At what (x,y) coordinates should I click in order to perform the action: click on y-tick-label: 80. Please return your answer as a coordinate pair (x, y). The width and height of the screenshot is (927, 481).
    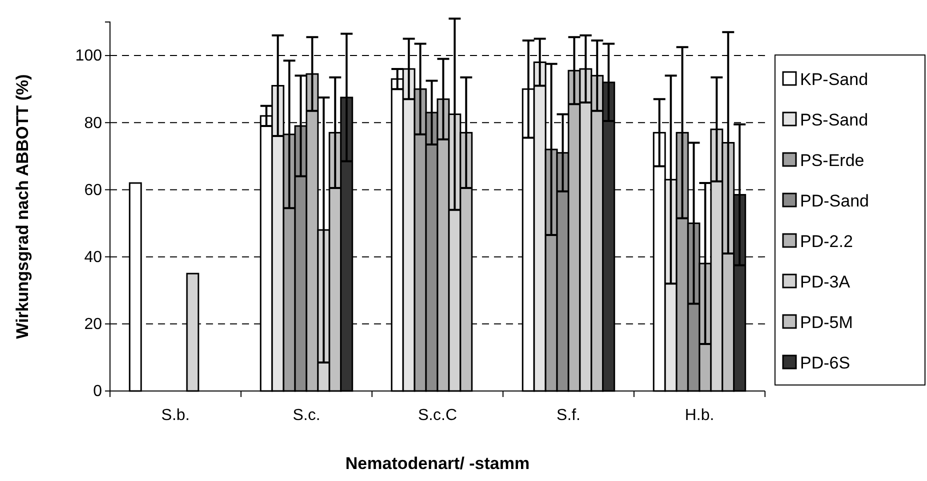
    Looking at the image, I should click on (93, 123).